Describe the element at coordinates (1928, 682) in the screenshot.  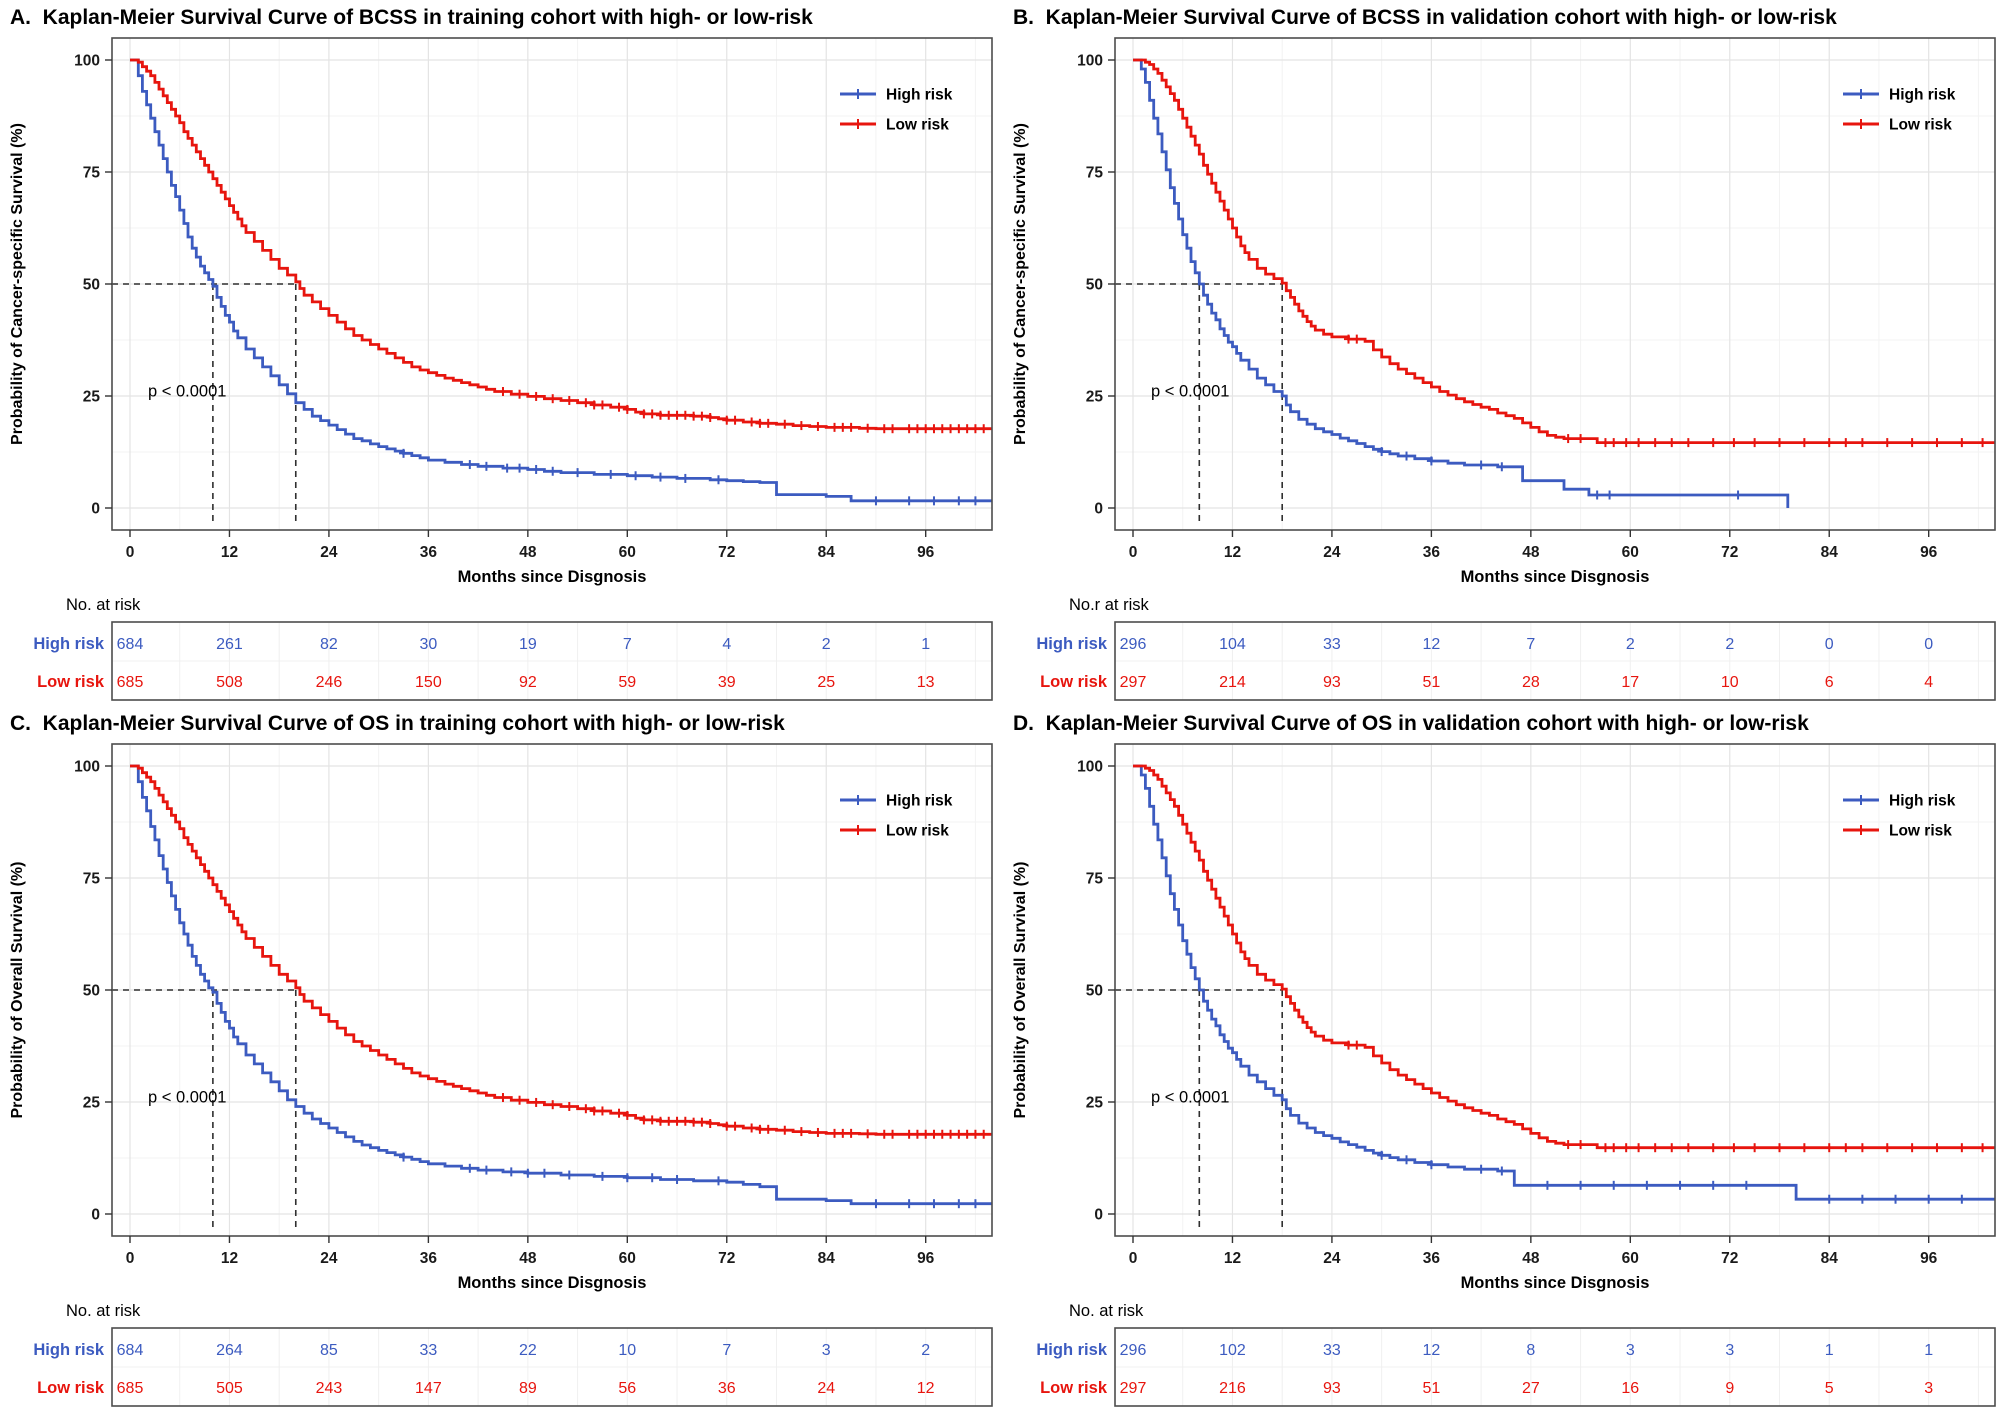
I see `risk-count: 4` at that location.